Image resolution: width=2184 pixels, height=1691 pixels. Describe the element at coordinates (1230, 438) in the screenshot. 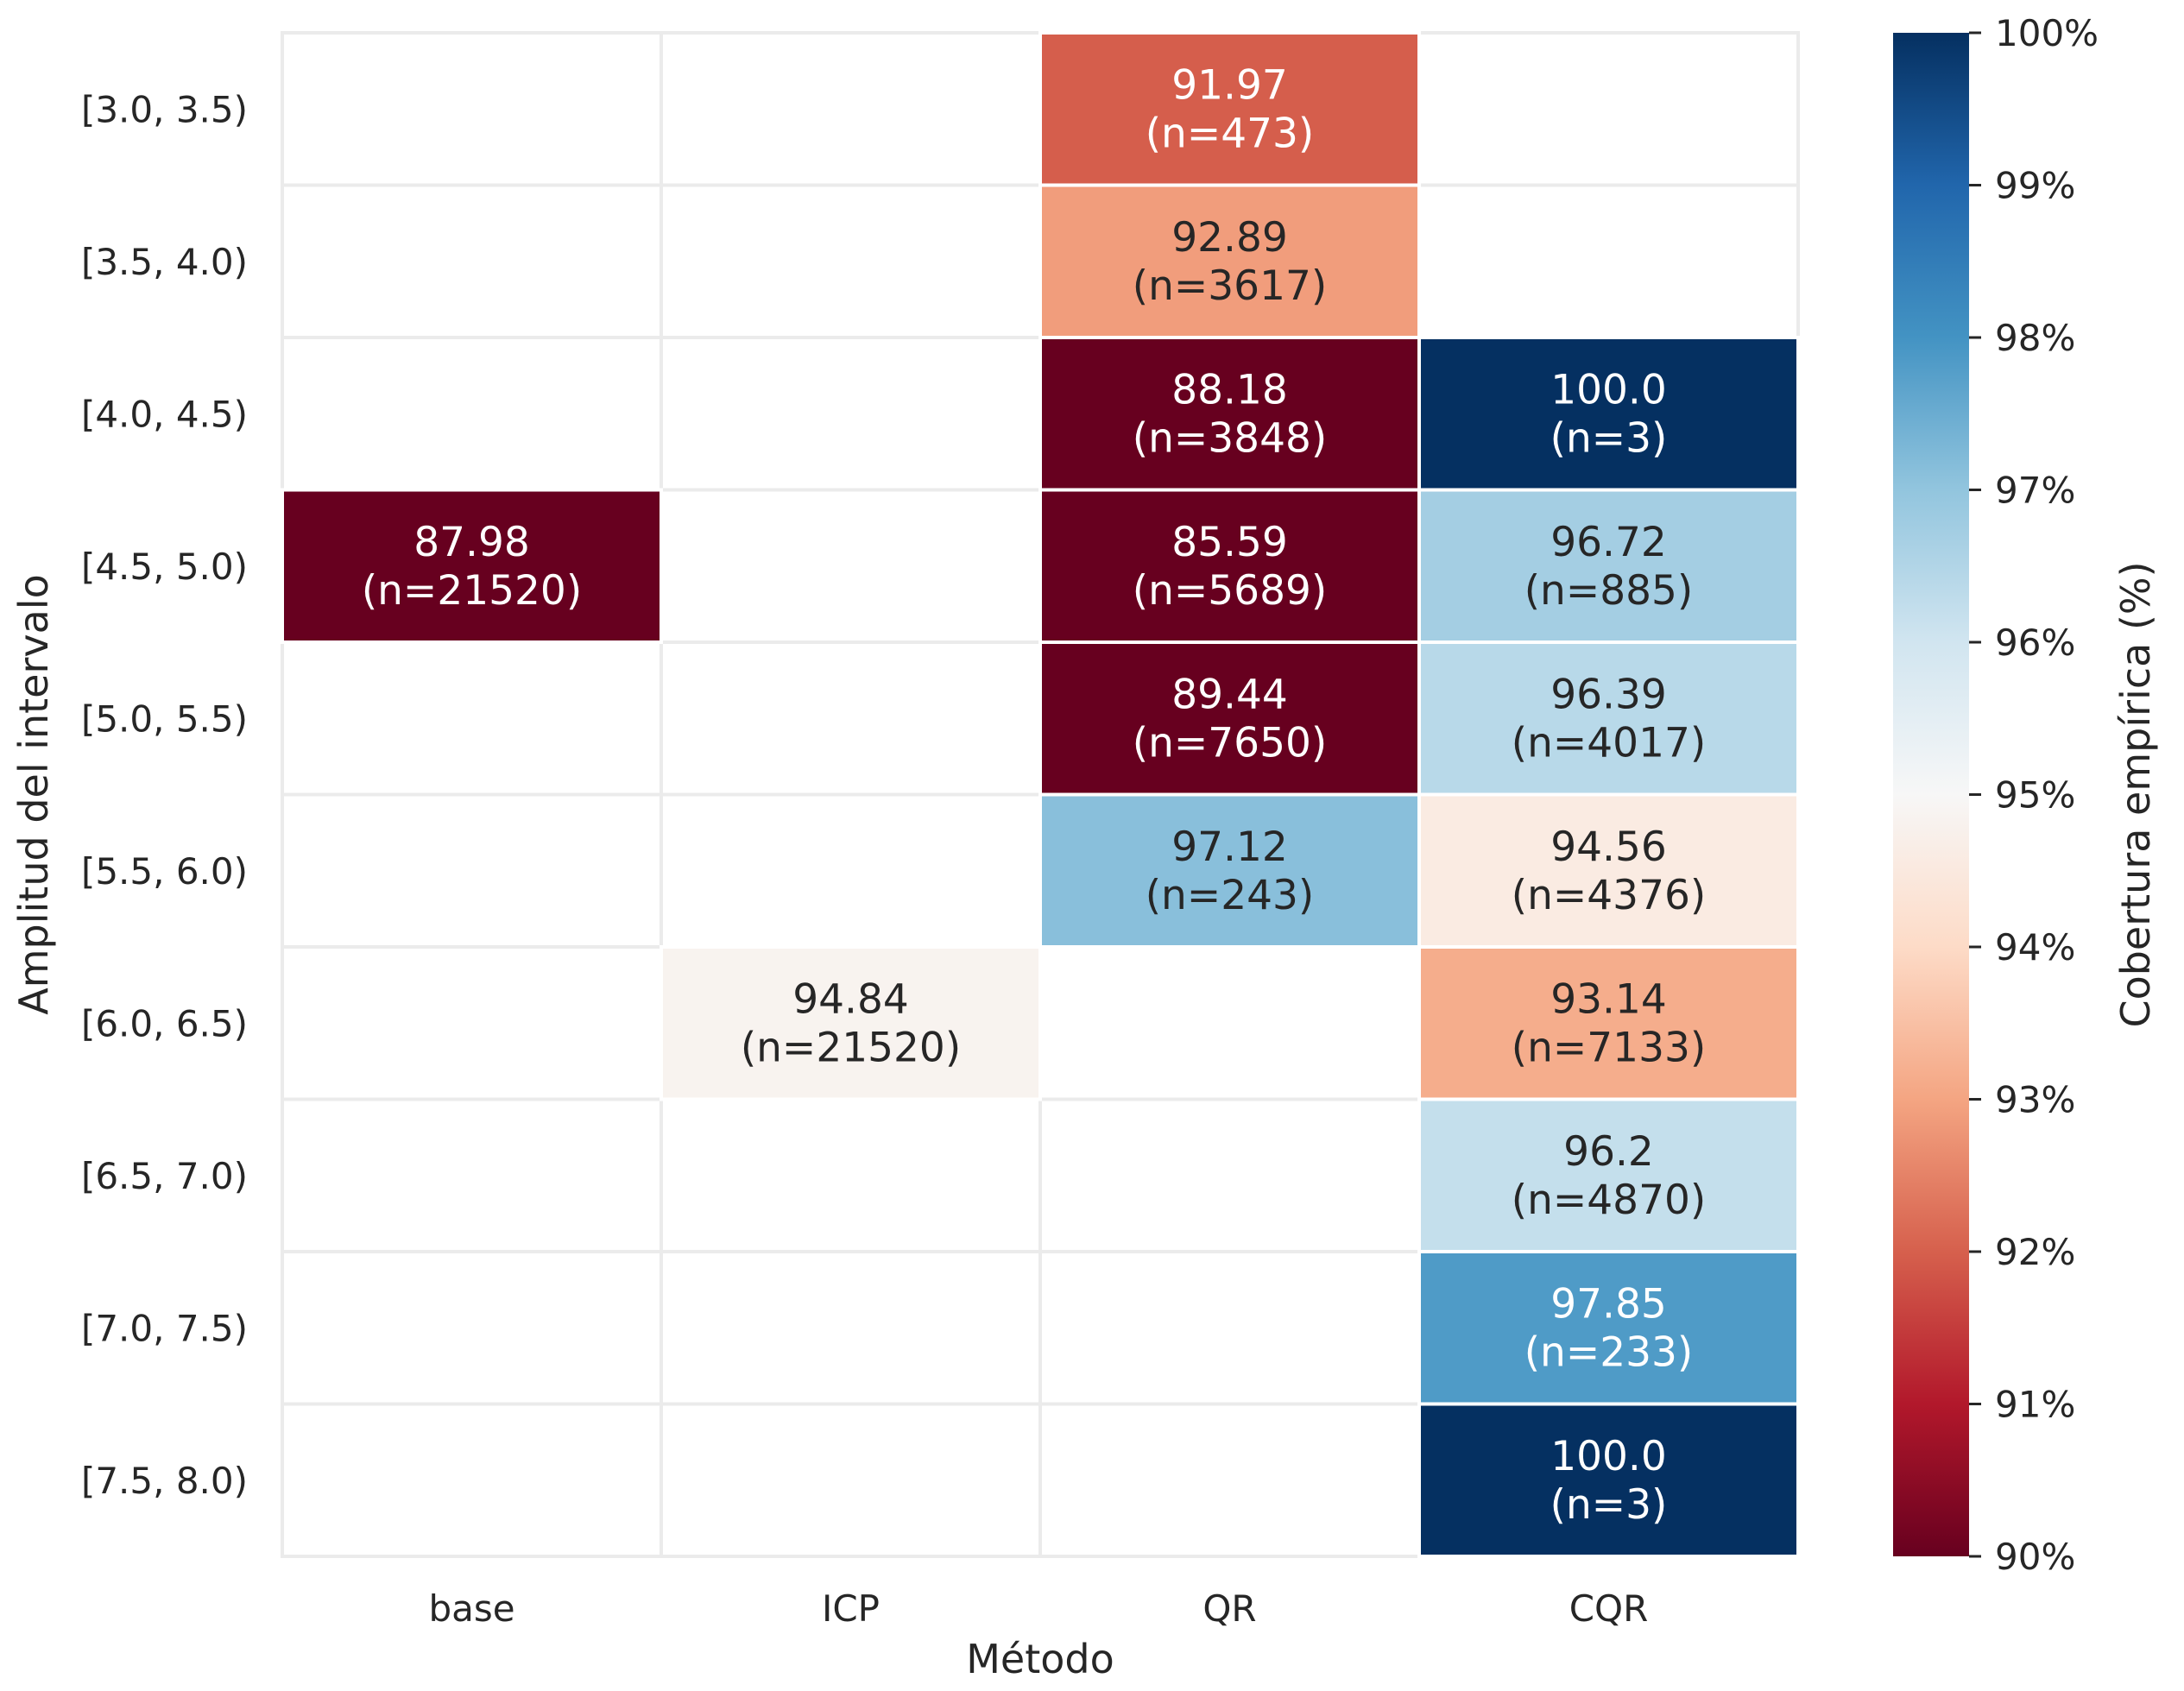

I see `cell-count-label: (n=3848)` at that location.